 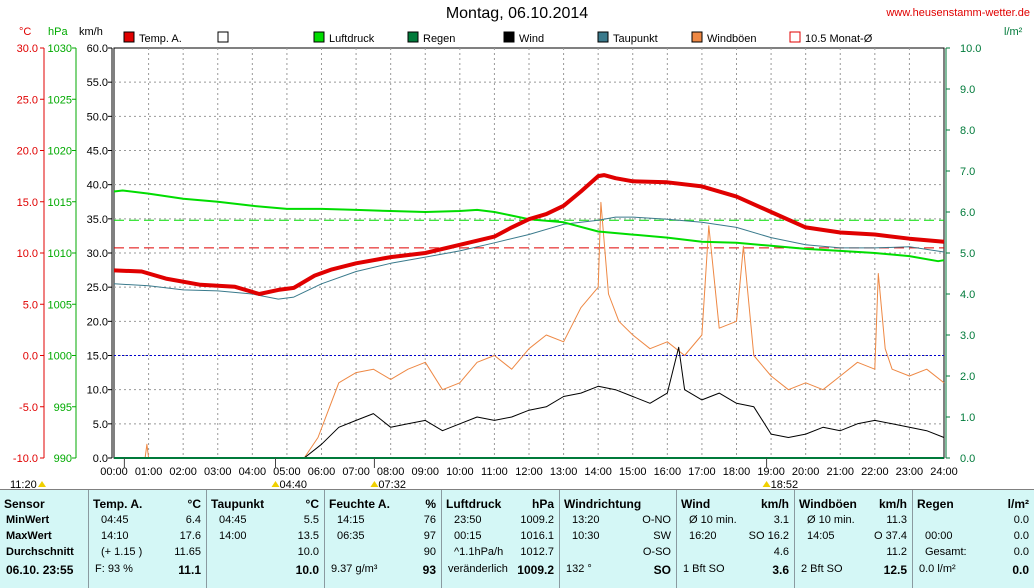 I want to click on legend-label: Wind, so click(x=531, y=39).